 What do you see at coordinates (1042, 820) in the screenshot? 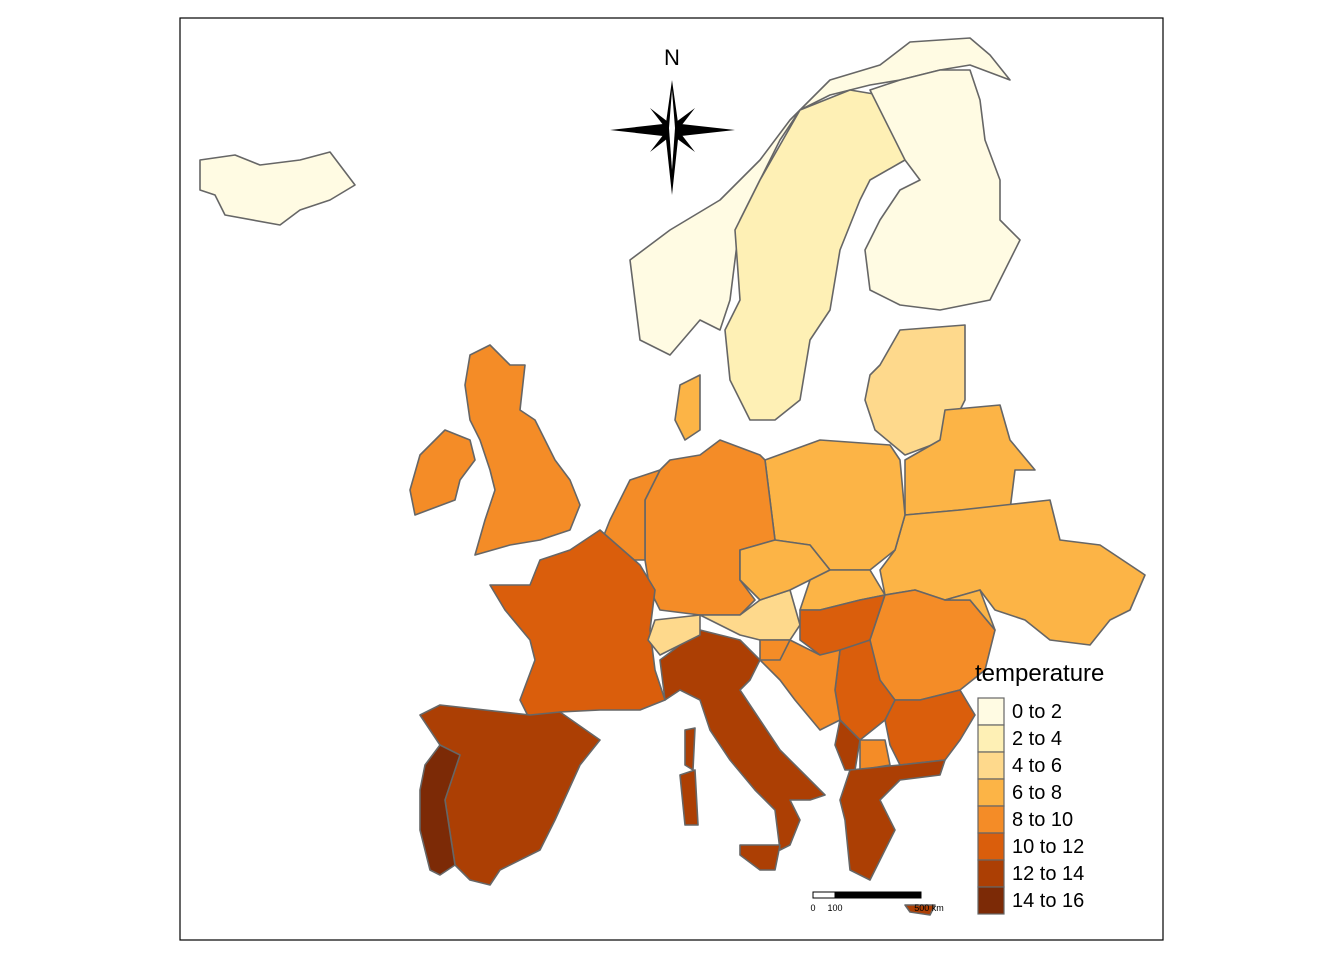
I see `legend-label: 8 to 10` at bounding box center [1042, 820].